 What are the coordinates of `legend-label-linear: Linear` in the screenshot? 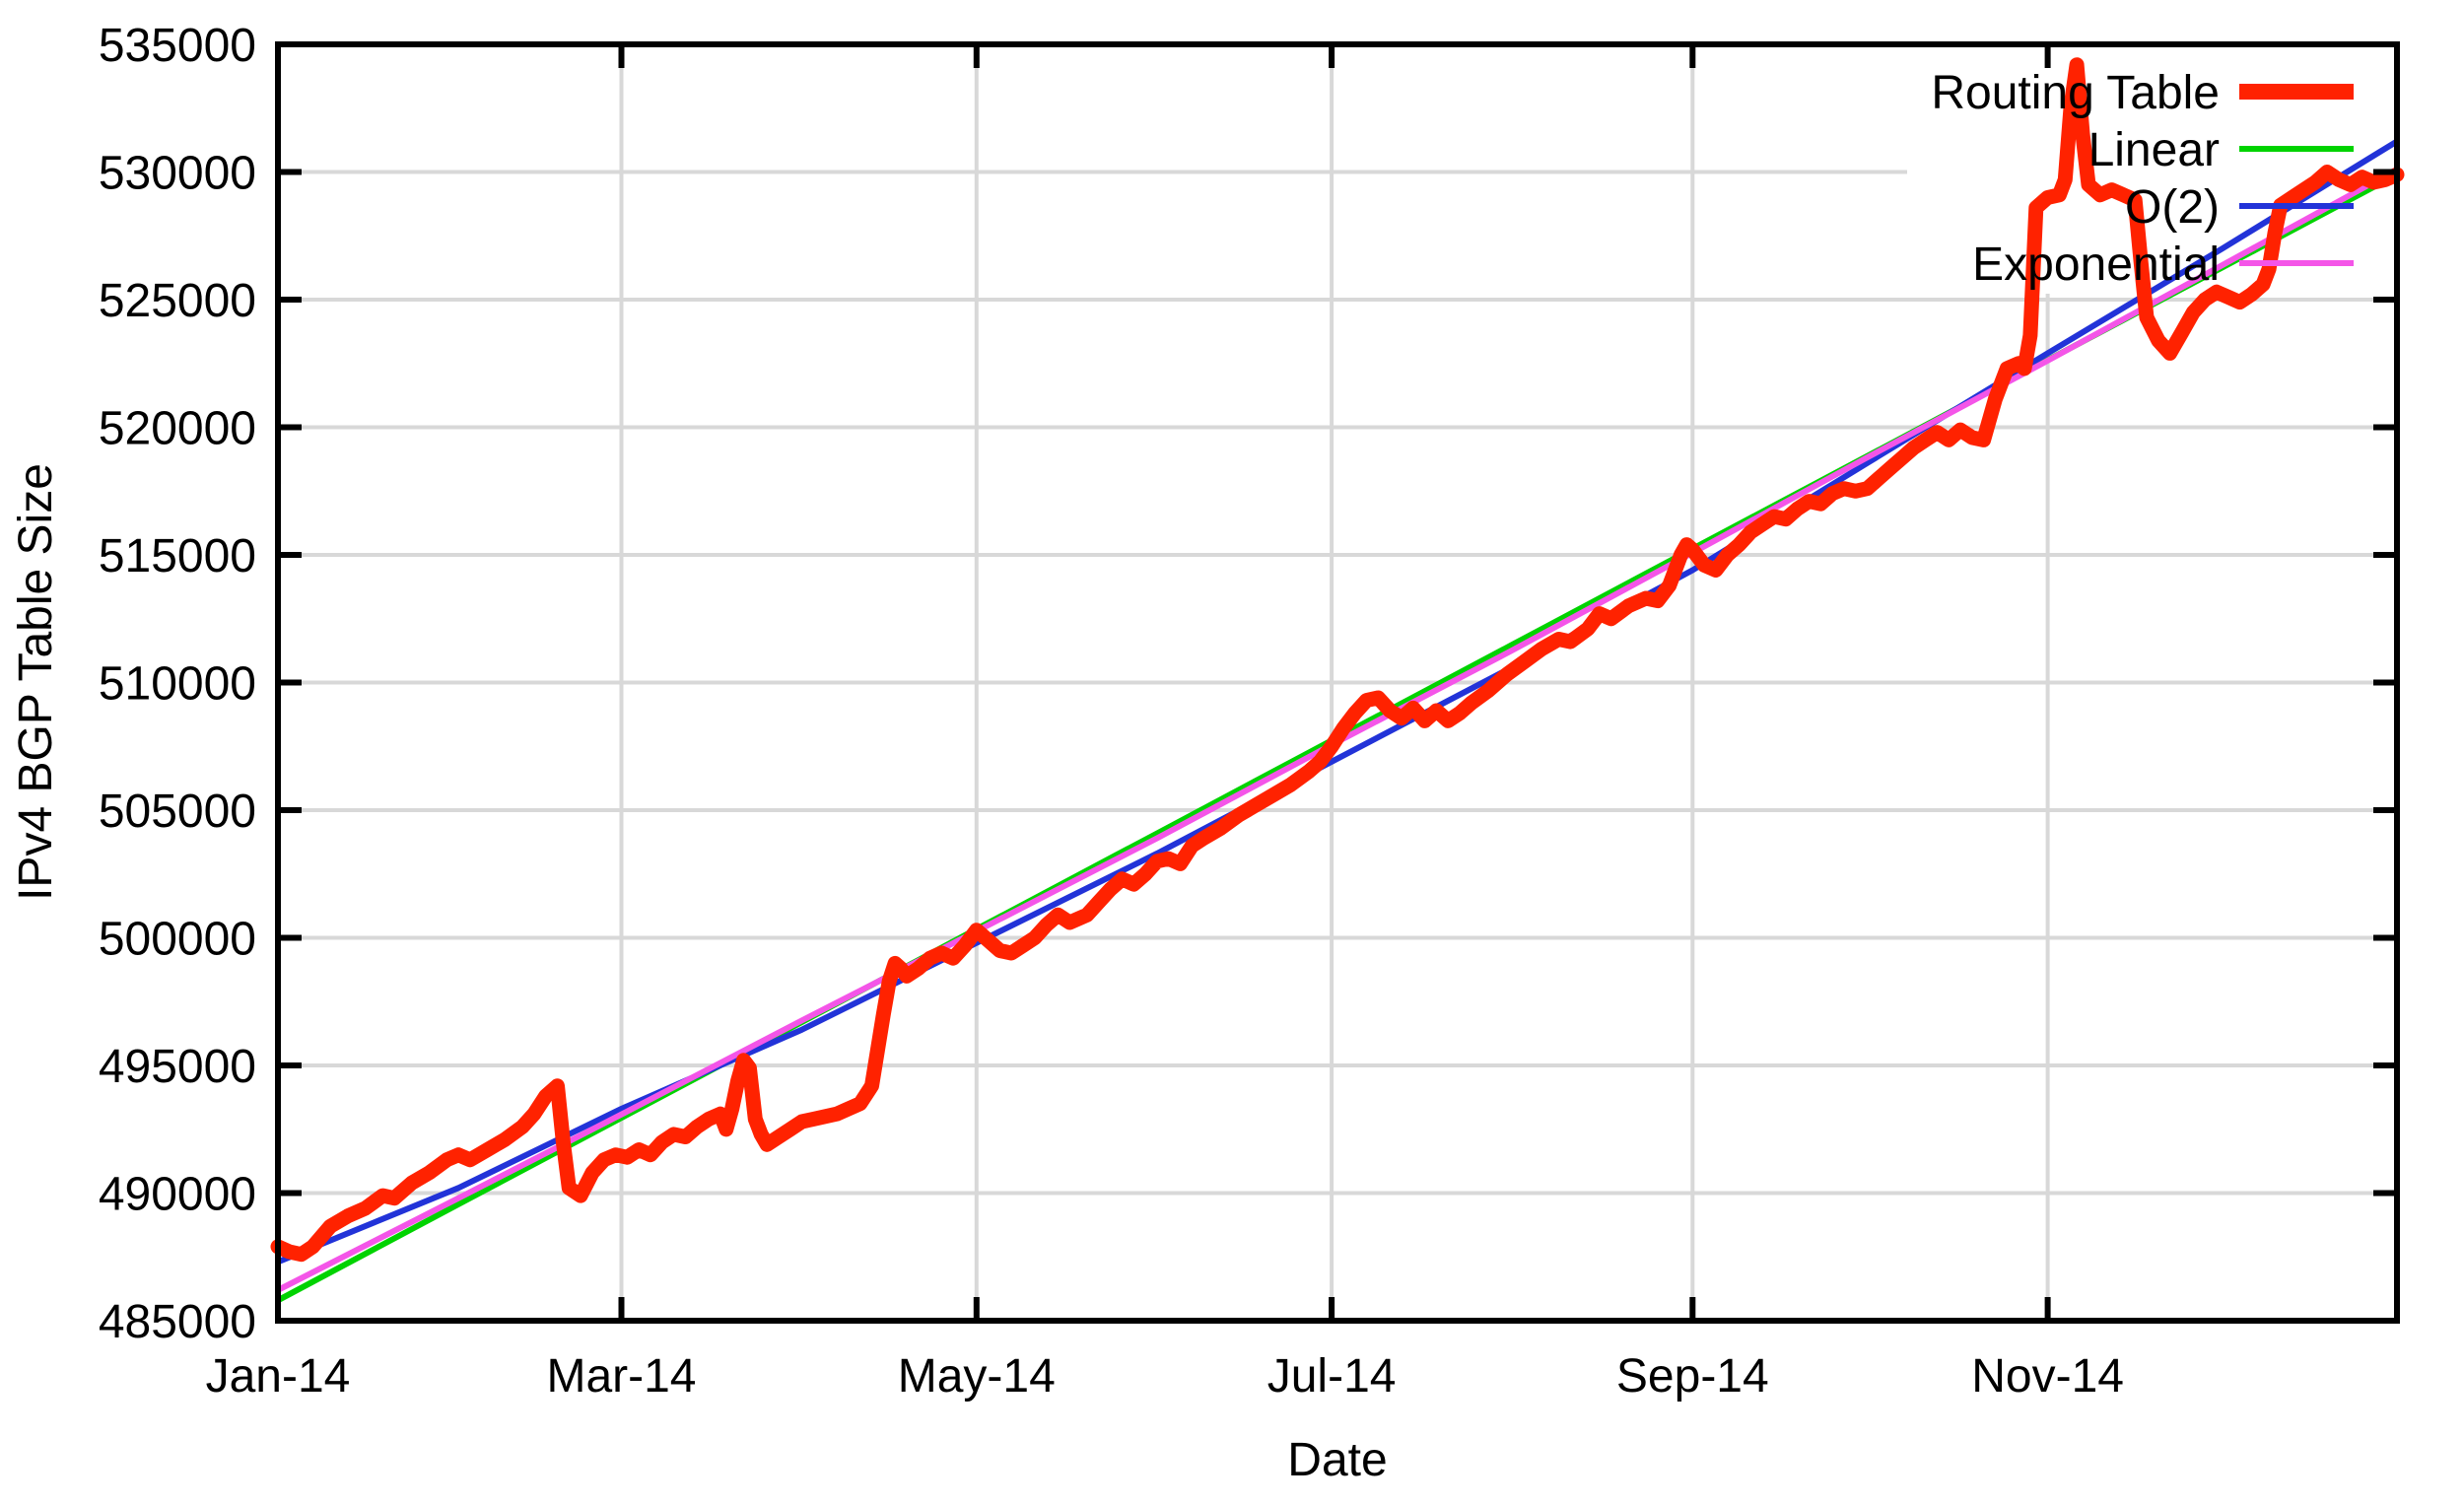 It's located at (2154, 150).